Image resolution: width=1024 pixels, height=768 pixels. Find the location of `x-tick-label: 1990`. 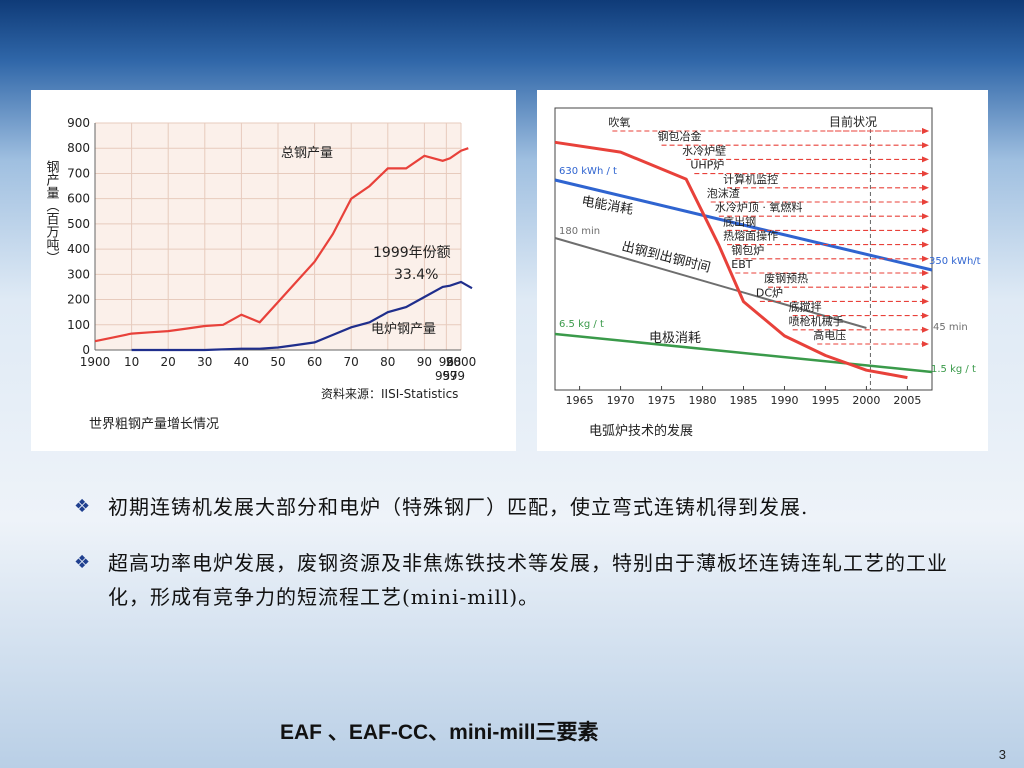

x-tick-label: 1990 is located at coordinates (784, 400).